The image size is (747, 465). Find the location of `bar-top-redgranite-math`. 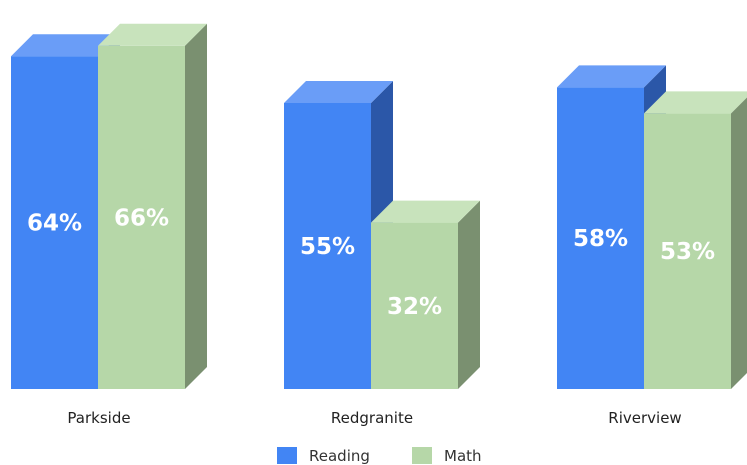

bar-top-redgranite-math is located at coordinates (425, 211).